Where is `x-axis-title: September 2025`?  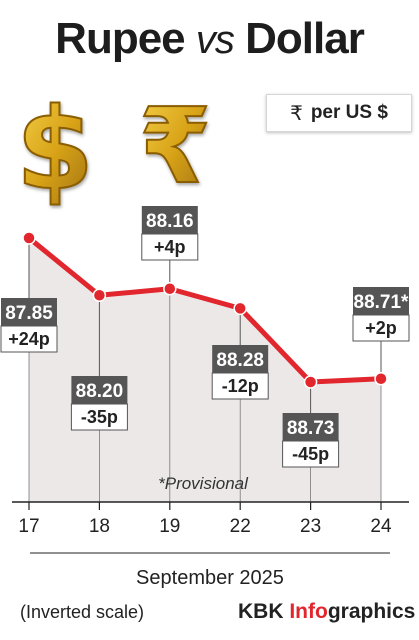 x-axis-title: September 2025 is located at coordinates (210, 578).